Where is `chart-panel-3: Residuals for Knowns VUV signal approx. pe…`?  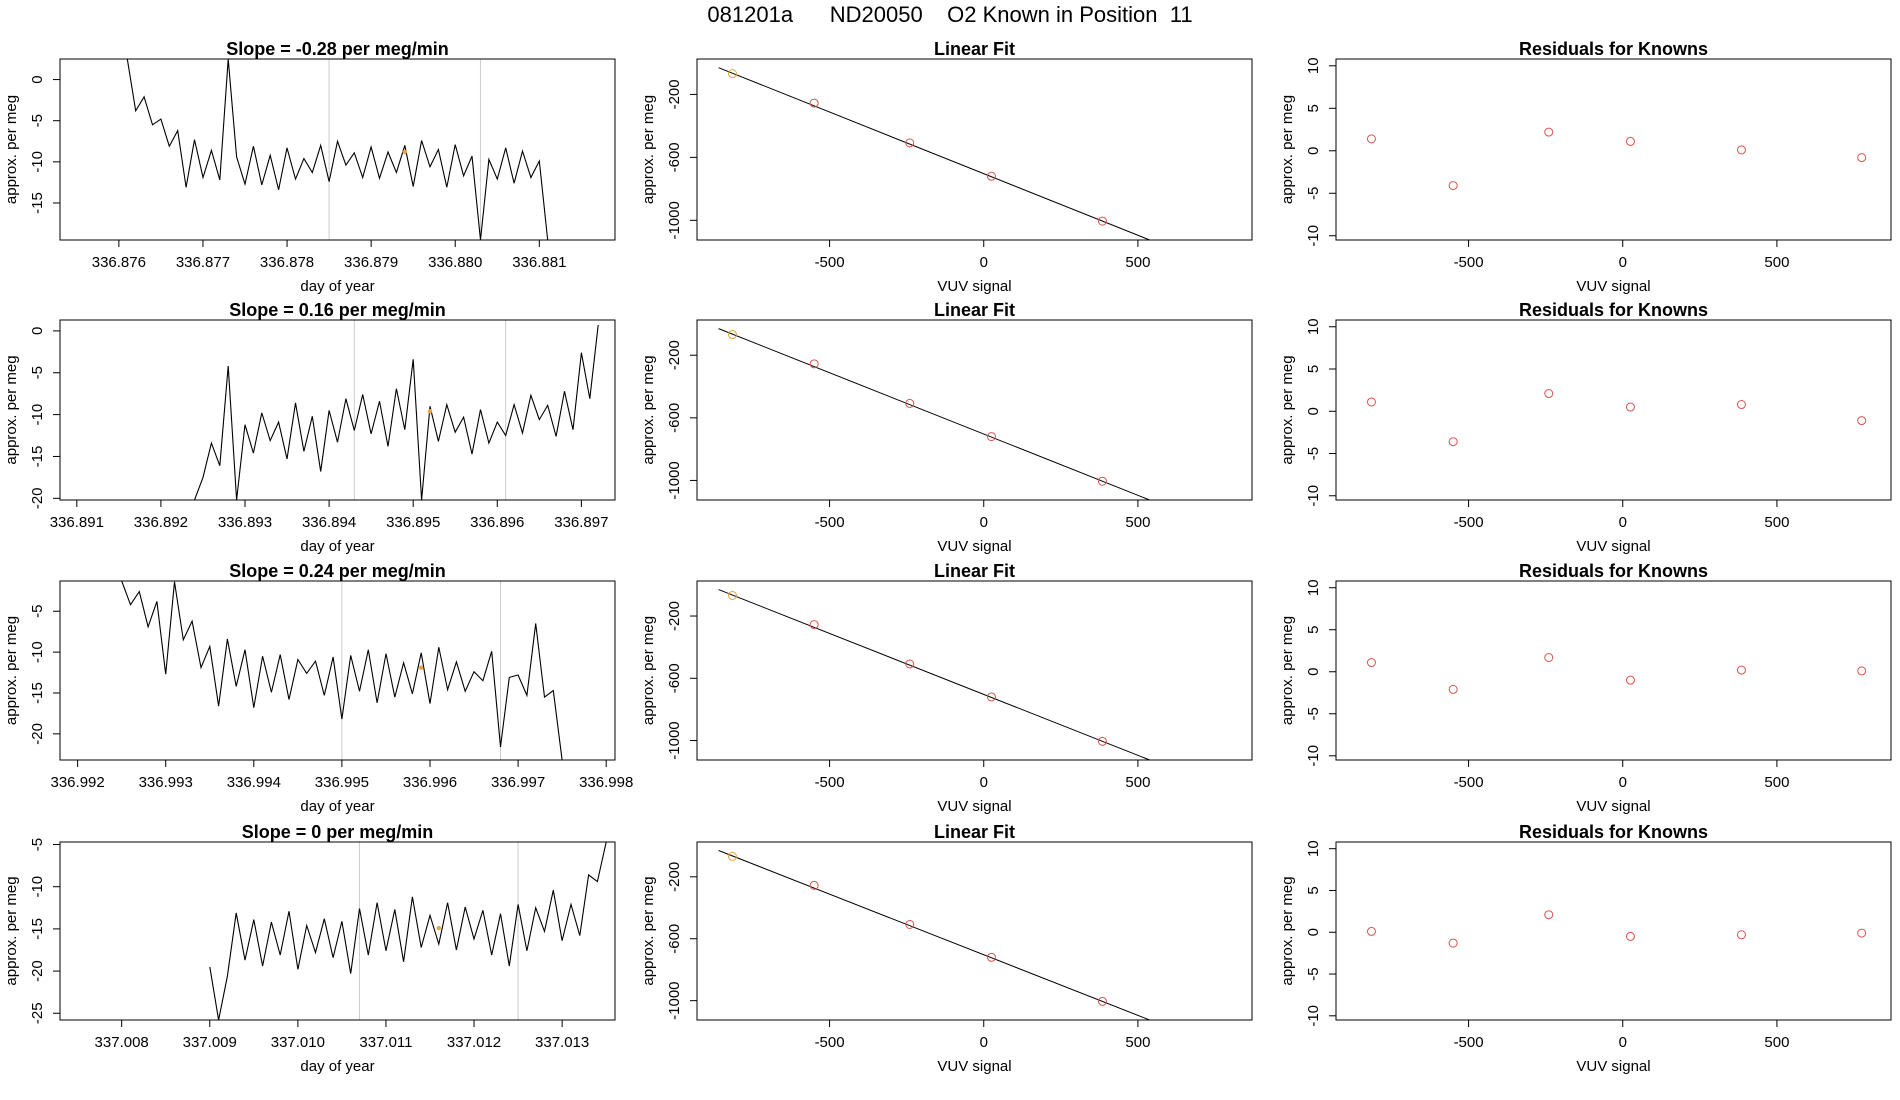
chart-panel-3: Residuals for Knowns VUV signal approx. pe… is located at coordinates (1585, 167).